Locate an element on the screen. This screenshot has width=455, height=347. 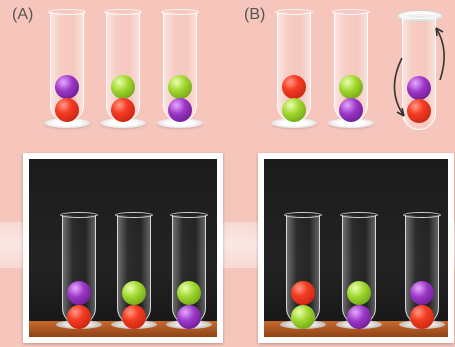
photo-tube-b2 is located at coordinates (359, 268).